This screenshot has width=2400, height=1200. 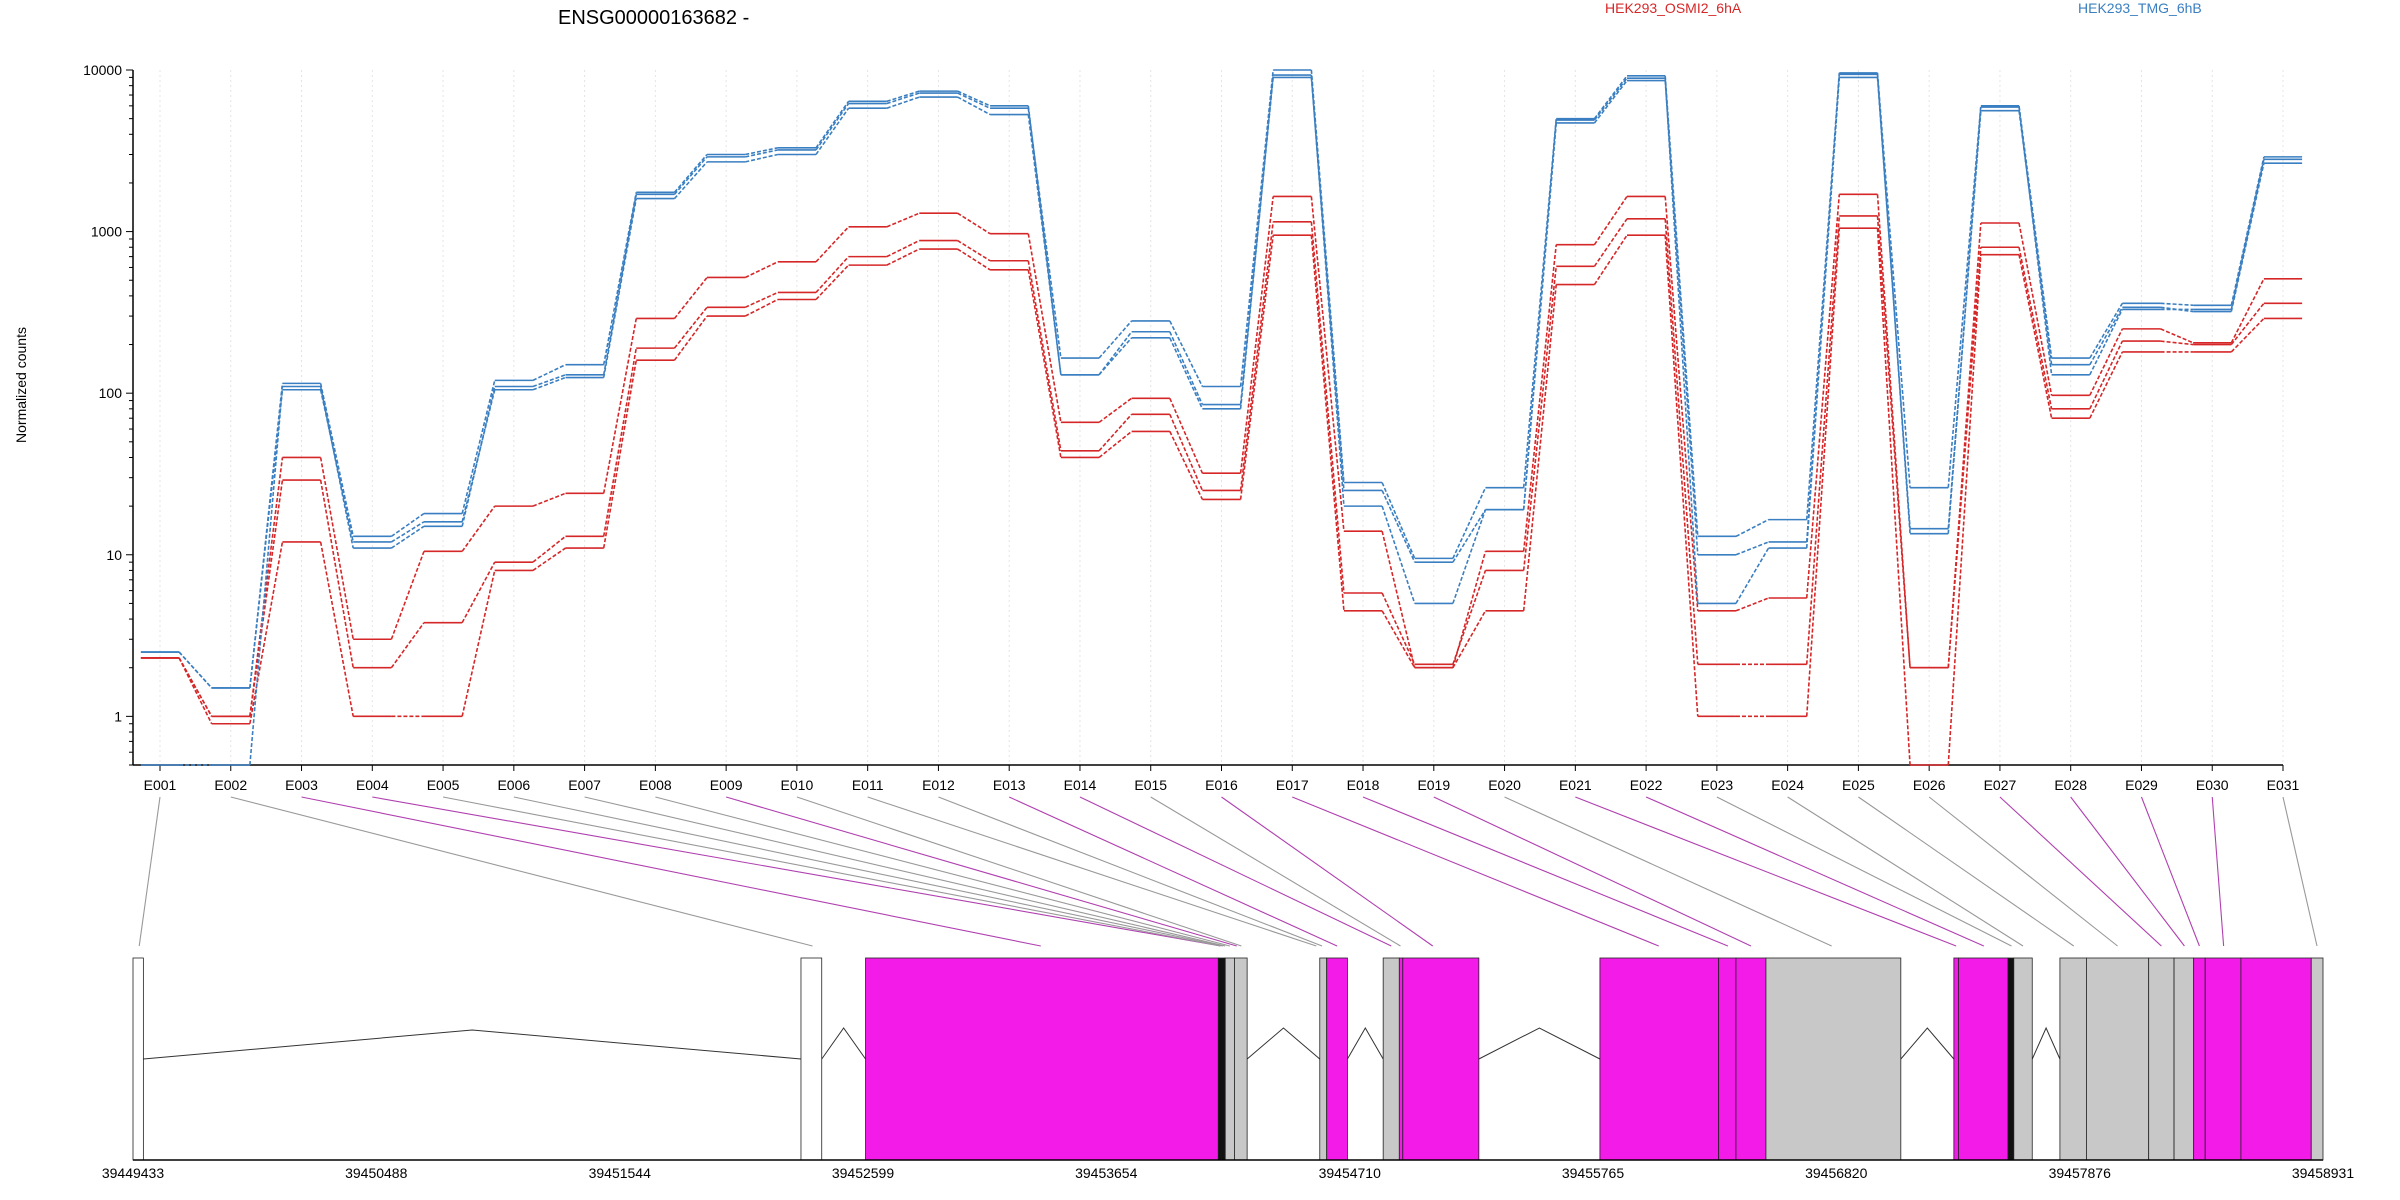 I want to click on coordinate-label: 39455765, so click(x=1593, y=1173).